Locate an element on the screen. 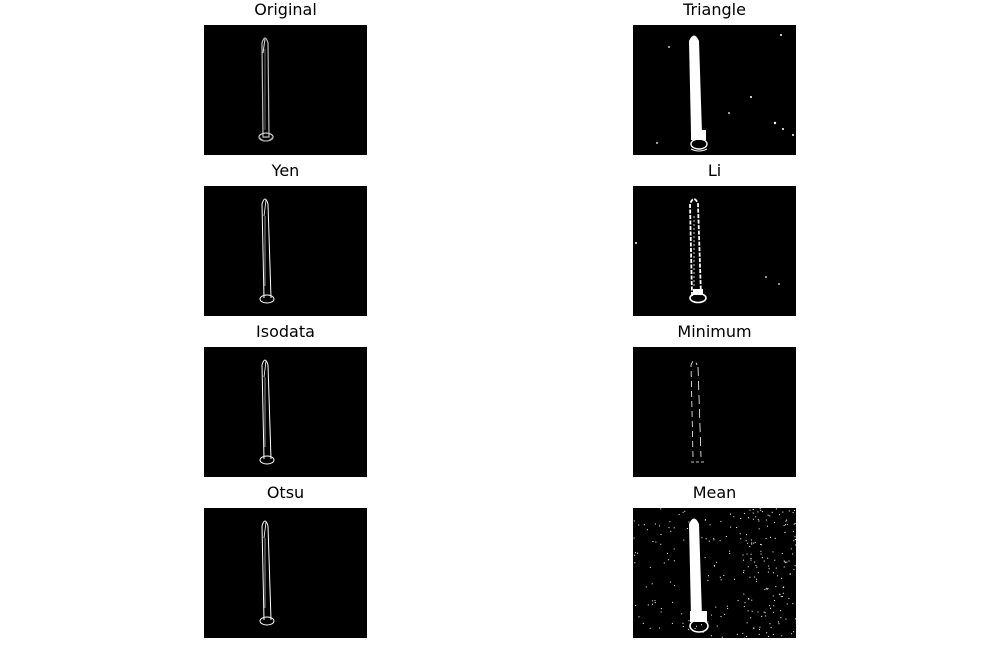 This screenshot has height=663, width=1000. panel-image-isodata is located at coordinates (285, 412).